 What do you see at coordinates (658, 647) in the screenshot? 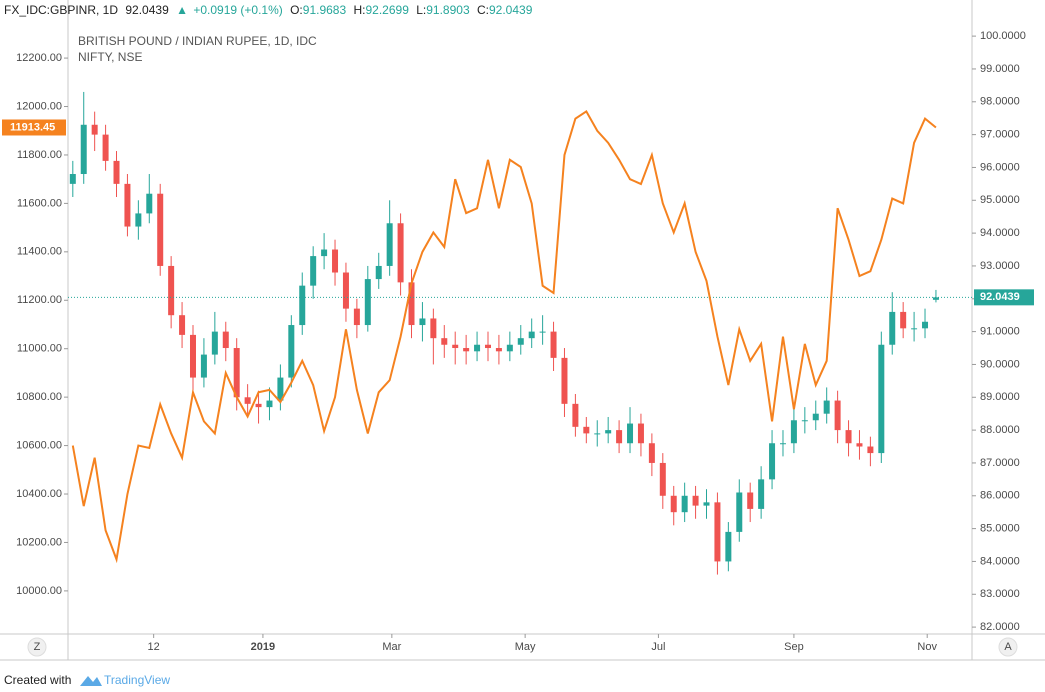
I see `x-tick-label: Jul` at bounding box center [658, 647].